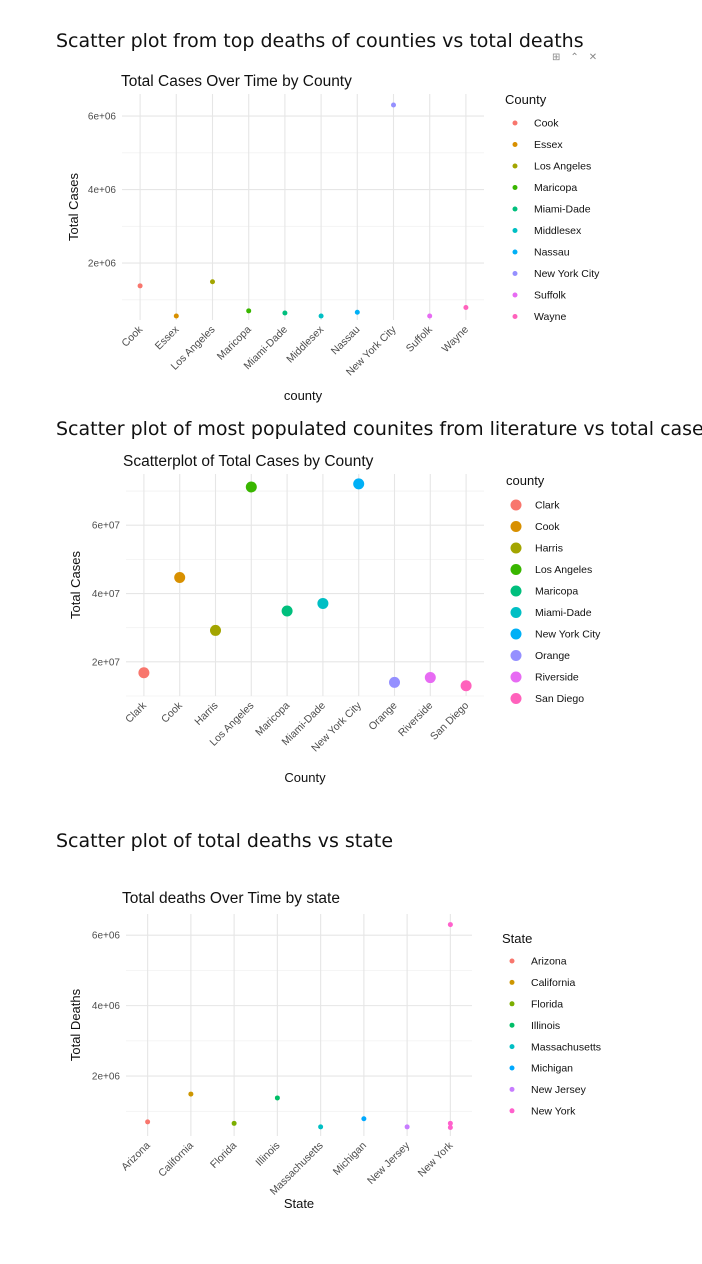 This screenshot has height=1264, width=702. I want to click on chart-toolbar: ⊞ ⌃ ✕, so click(574, 57).